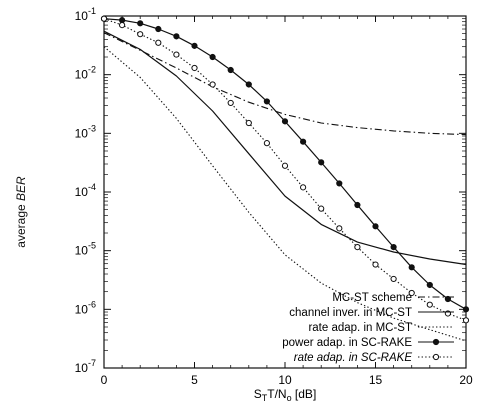  I want to click on x-tick-label: 20, so click(466, 380).